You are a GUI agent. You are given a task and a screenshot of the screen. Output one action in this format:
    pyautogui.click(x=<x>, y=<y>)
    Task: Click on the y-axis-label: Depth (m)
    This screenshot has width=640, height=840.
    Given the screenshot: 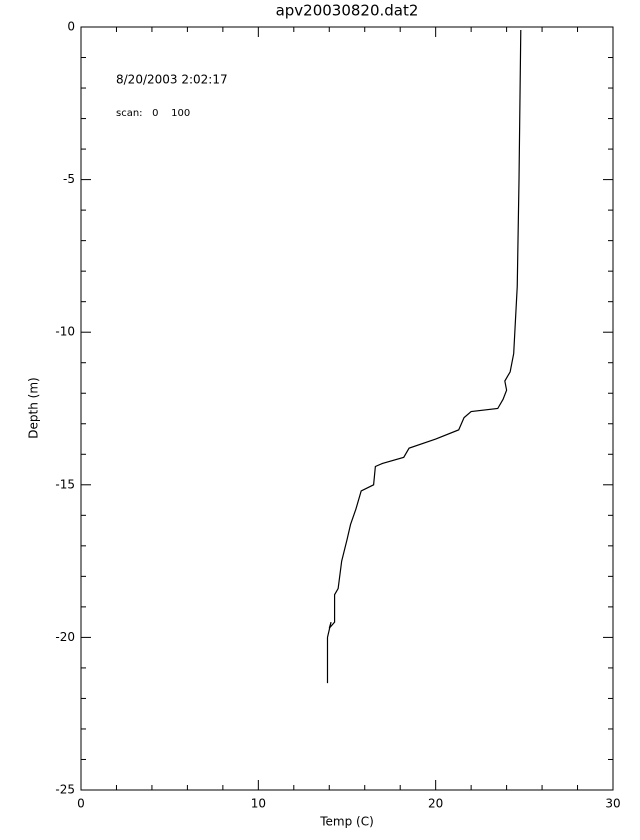 What is the action you would take?
    pyautogui.click(x=34, y=407)
    